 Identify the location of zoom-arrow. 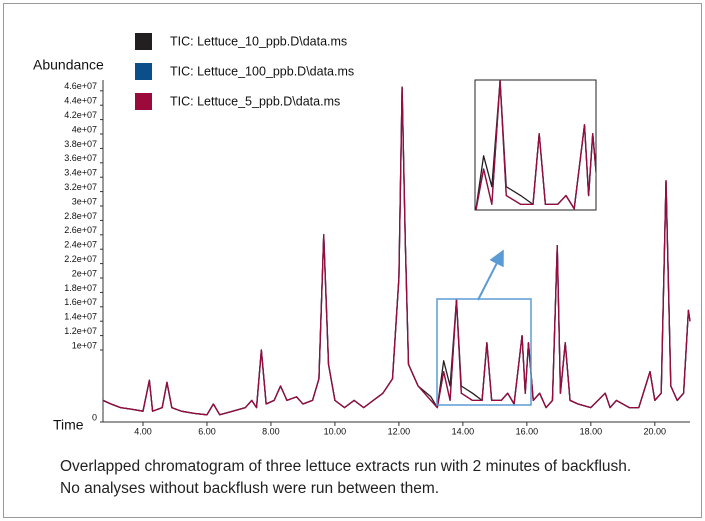
(490, 275).